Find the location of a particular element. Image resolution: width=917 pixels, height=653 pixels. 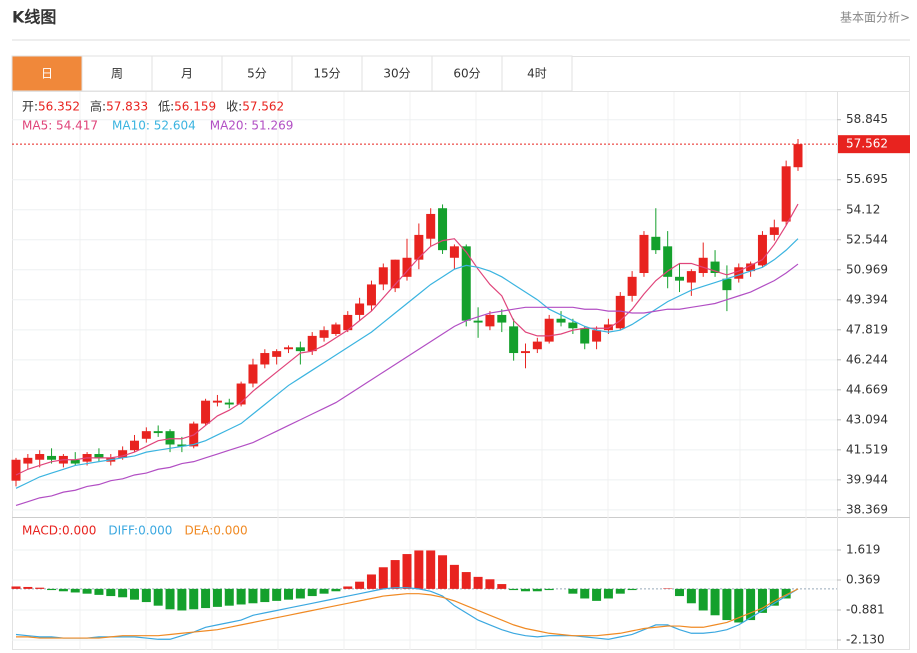

tab-label: 月 is located at coordinates (187, 74).